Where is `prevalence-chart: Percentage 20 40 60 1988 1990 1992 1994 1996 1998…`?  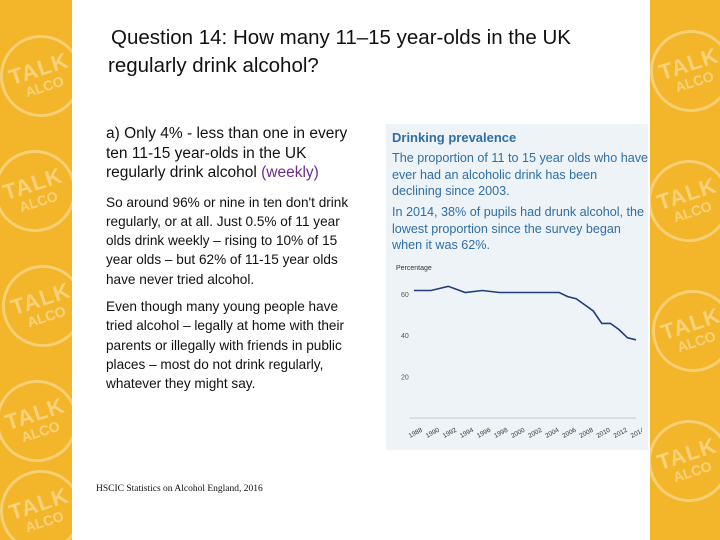 prevalence-chart: Percentage 20 40 60 1988 1990 1992 1994 1996 1998… is located at coordinates (519, 354).